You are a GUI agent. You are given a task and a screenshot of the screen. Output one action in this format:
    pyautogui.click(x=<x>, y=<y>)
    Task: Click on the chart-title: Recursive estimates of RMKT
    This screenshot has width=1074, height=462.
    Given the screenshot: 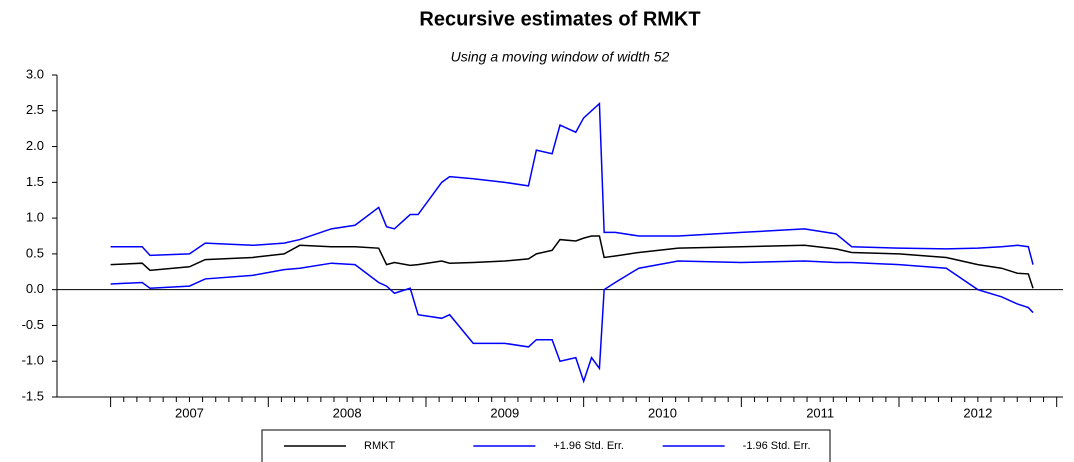 What is the action you would take?
    pyautogui.click(x=559, y=19)
    